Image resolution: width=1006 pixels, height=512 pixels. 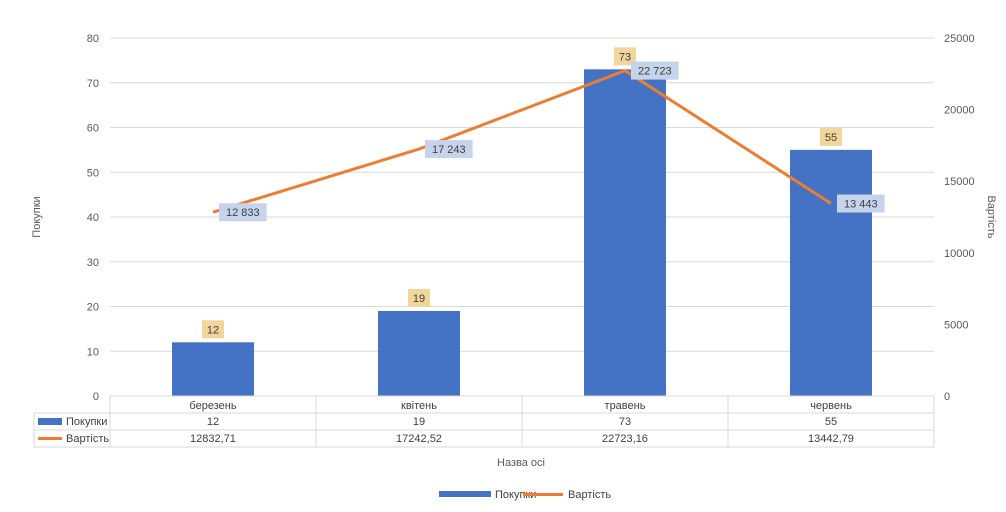 I want to click on y2-tick-label: 25000, so click(x=959, y=39).